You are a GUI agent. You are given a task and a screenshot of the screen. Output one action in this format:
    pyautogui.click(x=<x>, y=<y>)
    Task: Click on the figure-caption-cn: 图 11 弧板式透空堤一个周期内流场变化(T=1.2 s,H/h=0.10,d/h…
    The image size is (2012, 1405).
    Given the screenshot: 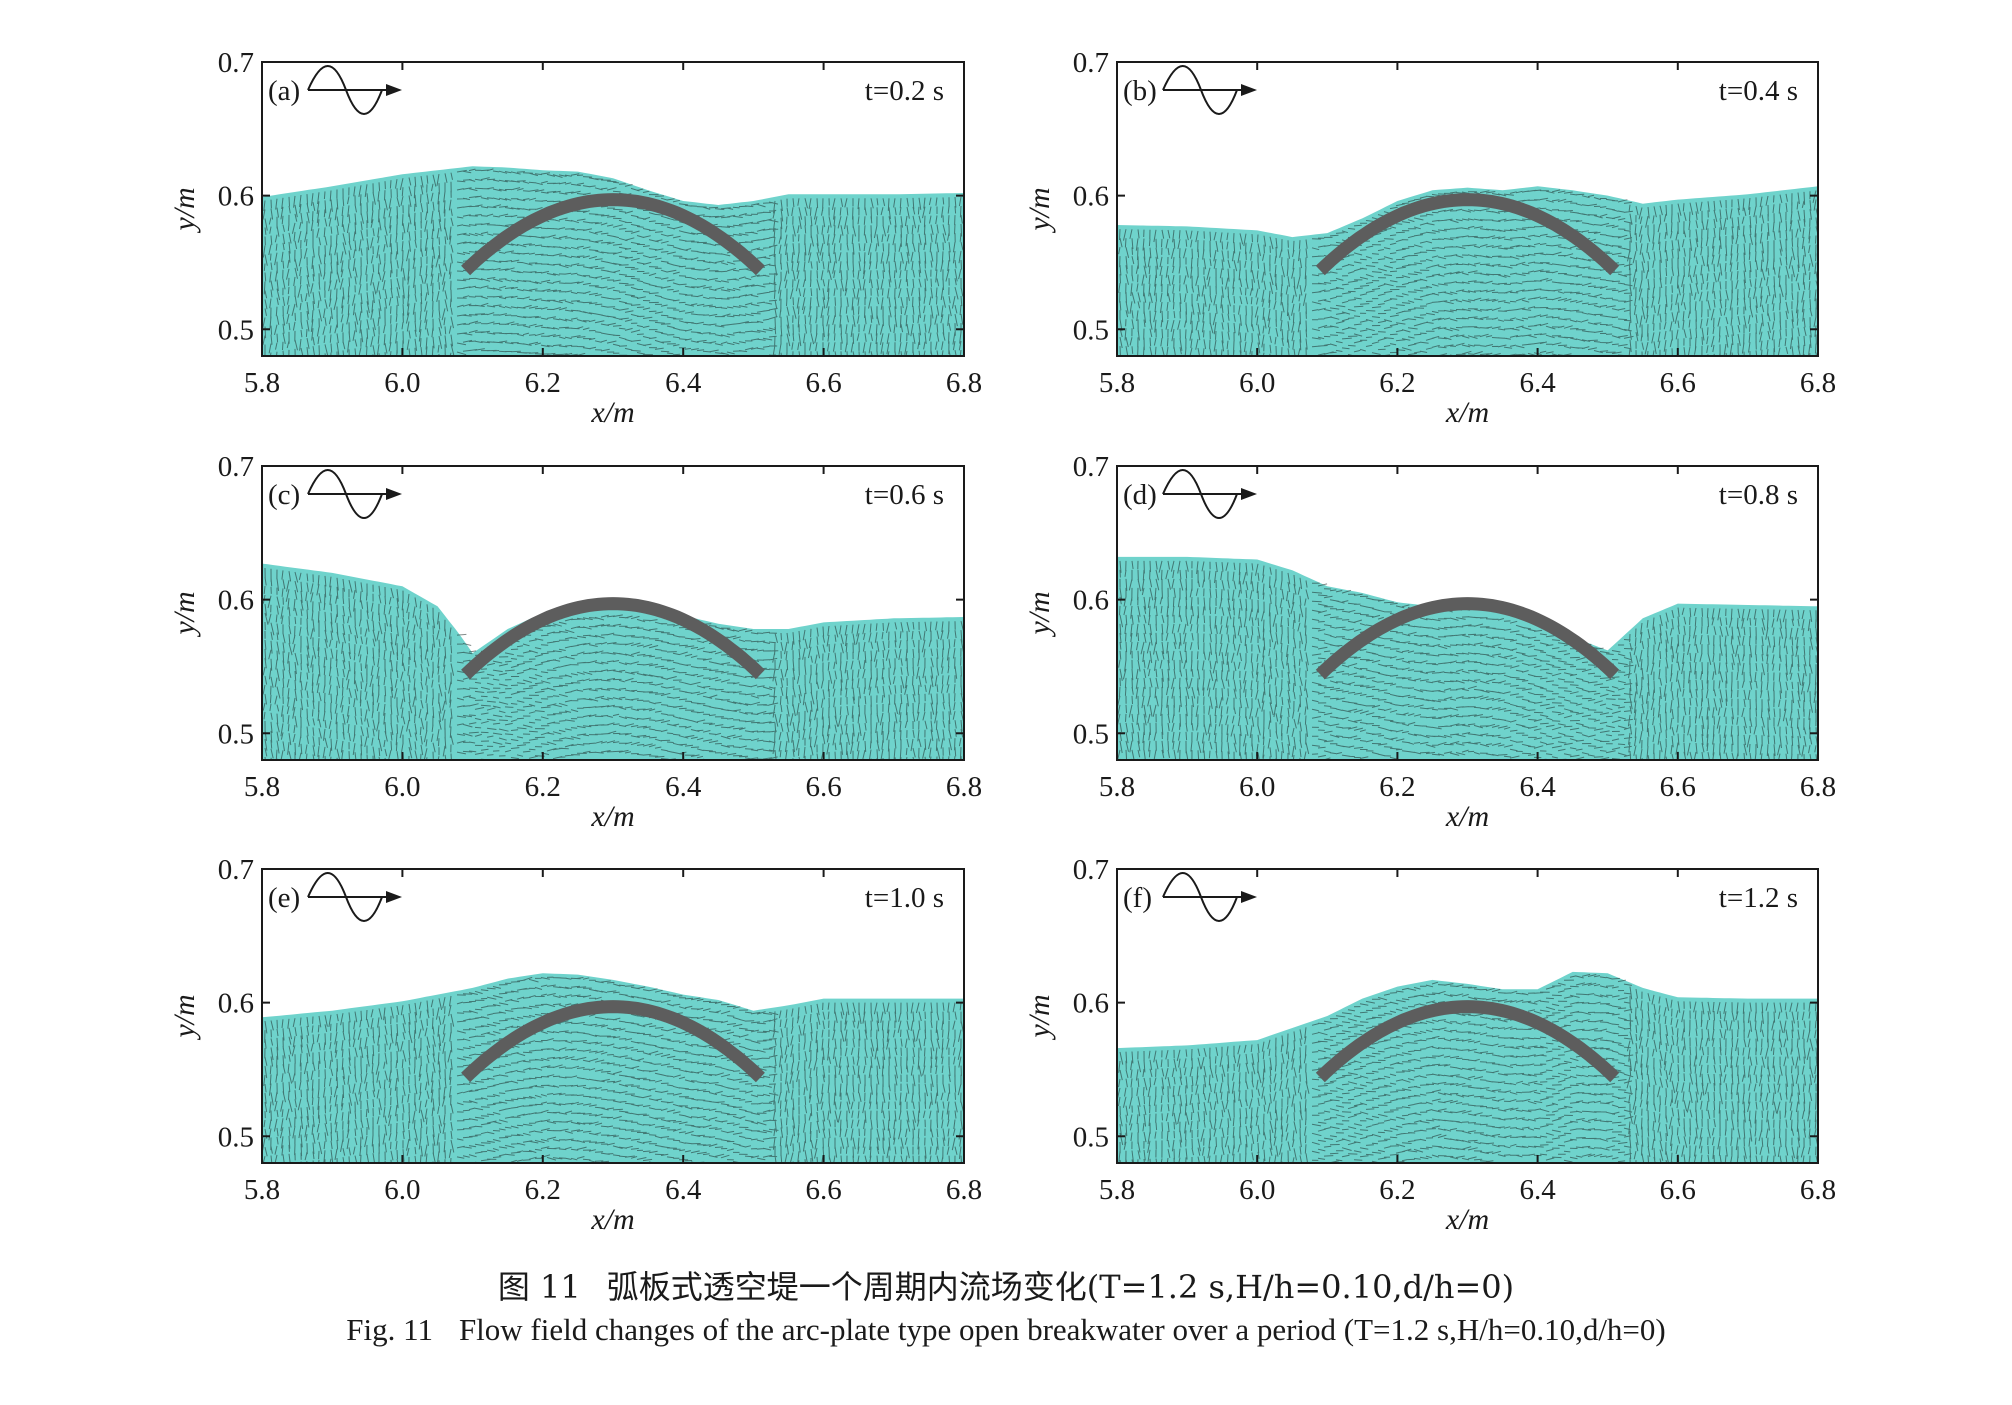 What is the action you would take?
    pyautogui.click(x=1006, y=1285)
    